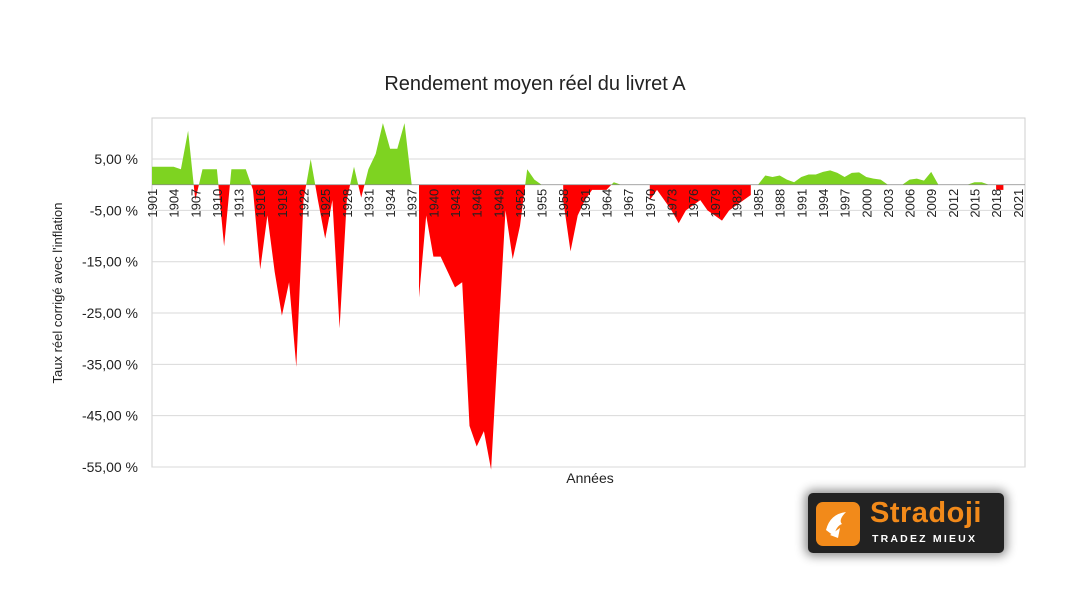 Image resolution: width=1080 pixels, height=600 pixels. I want to click on logo-name: Stradoji, so click(926, 513).